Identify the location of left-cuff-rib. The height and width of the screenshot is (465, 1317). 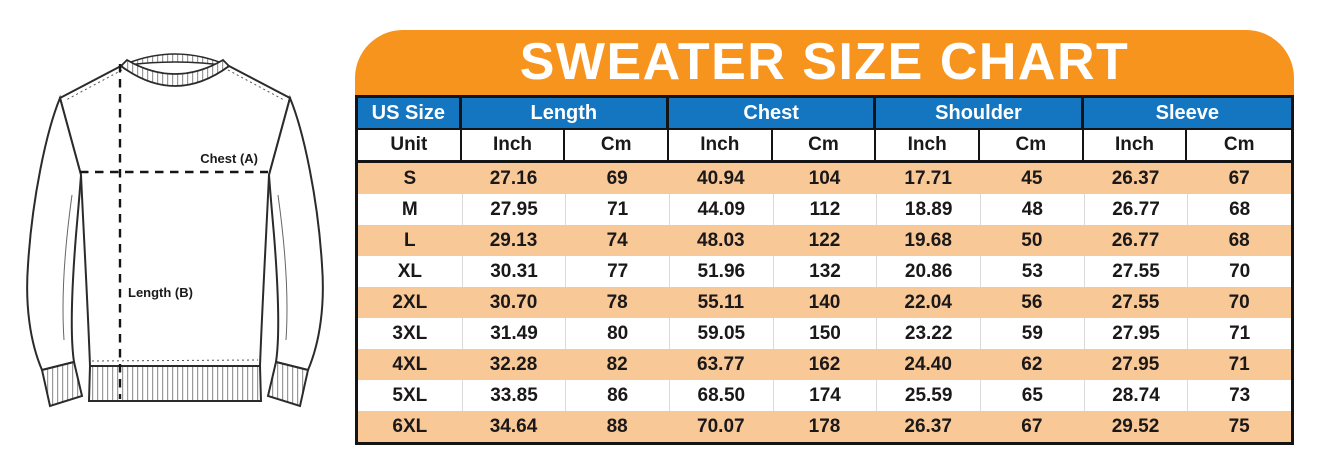
(62, 384).